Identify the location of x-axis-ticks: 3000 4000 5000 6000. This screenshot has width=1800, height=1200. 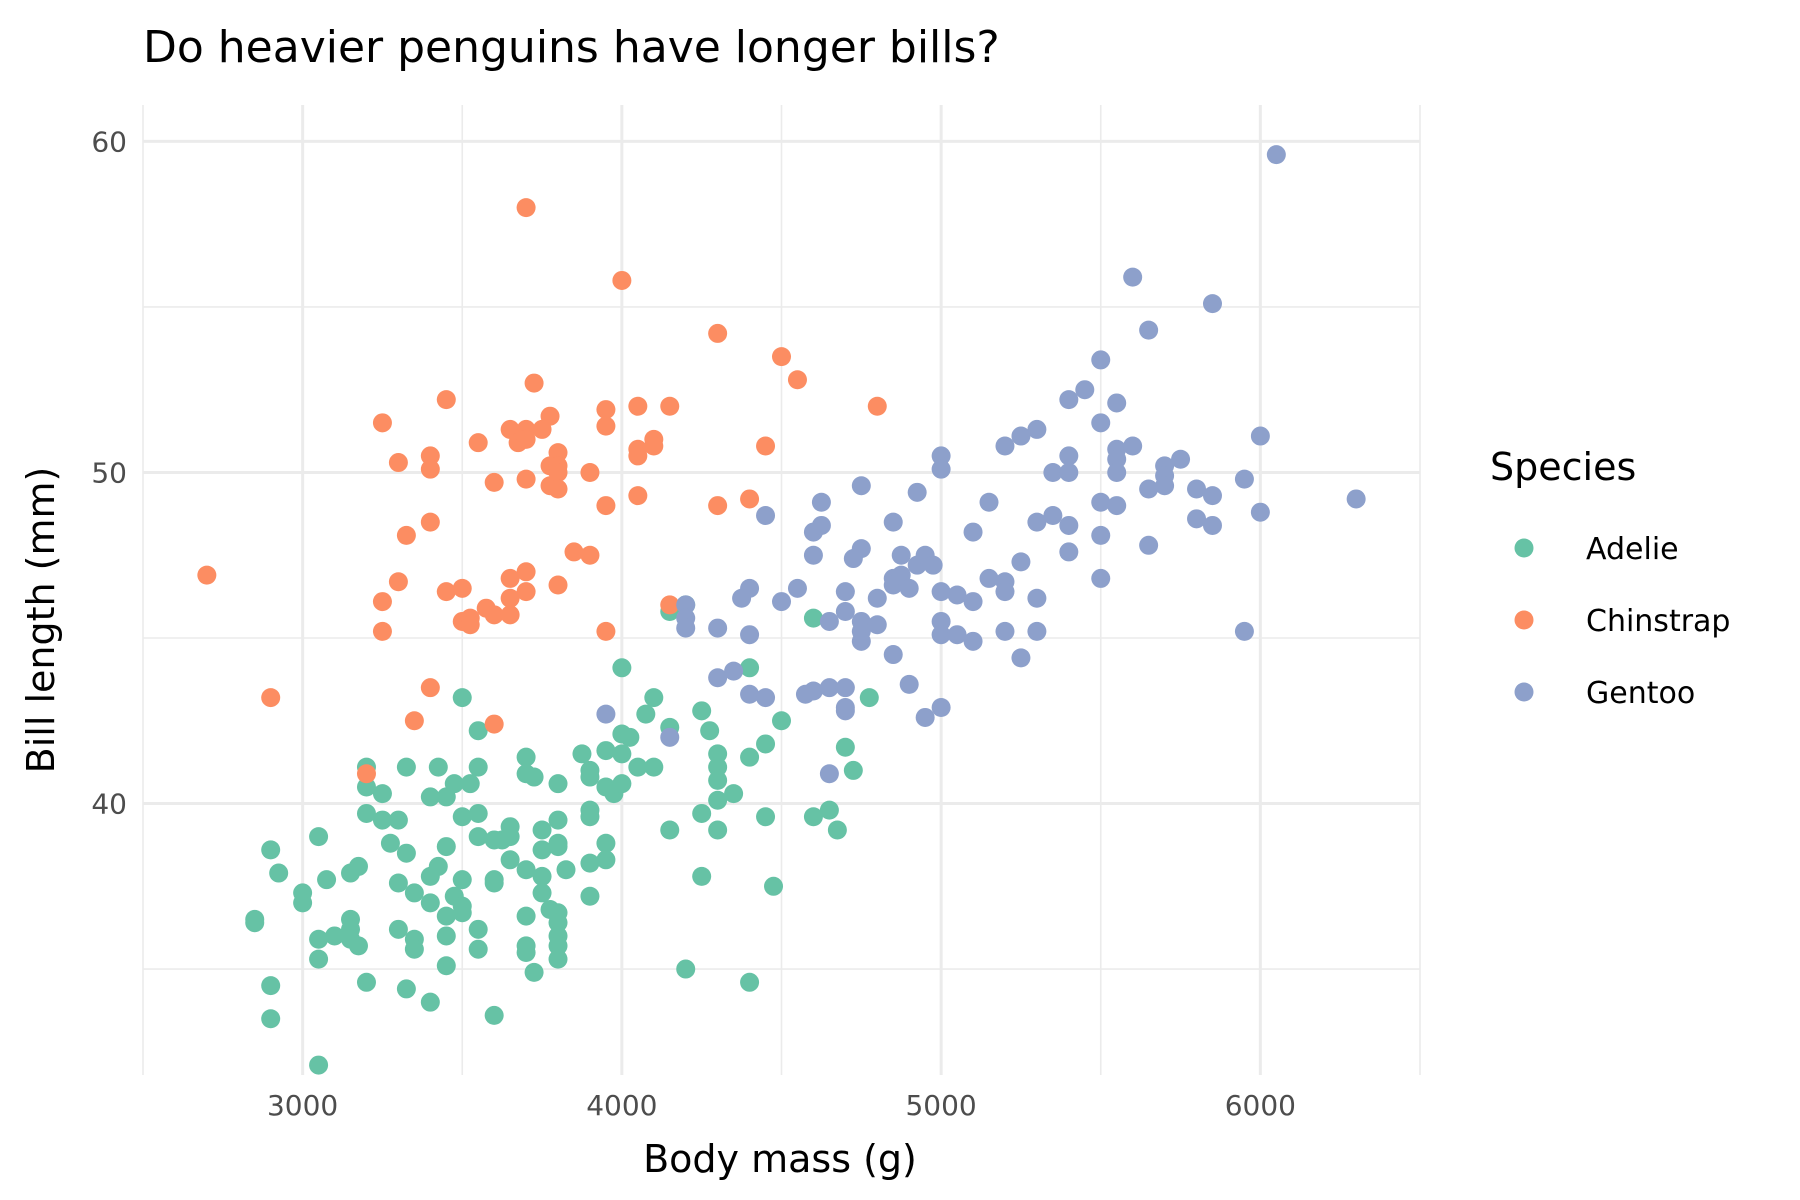
(781, 1105).